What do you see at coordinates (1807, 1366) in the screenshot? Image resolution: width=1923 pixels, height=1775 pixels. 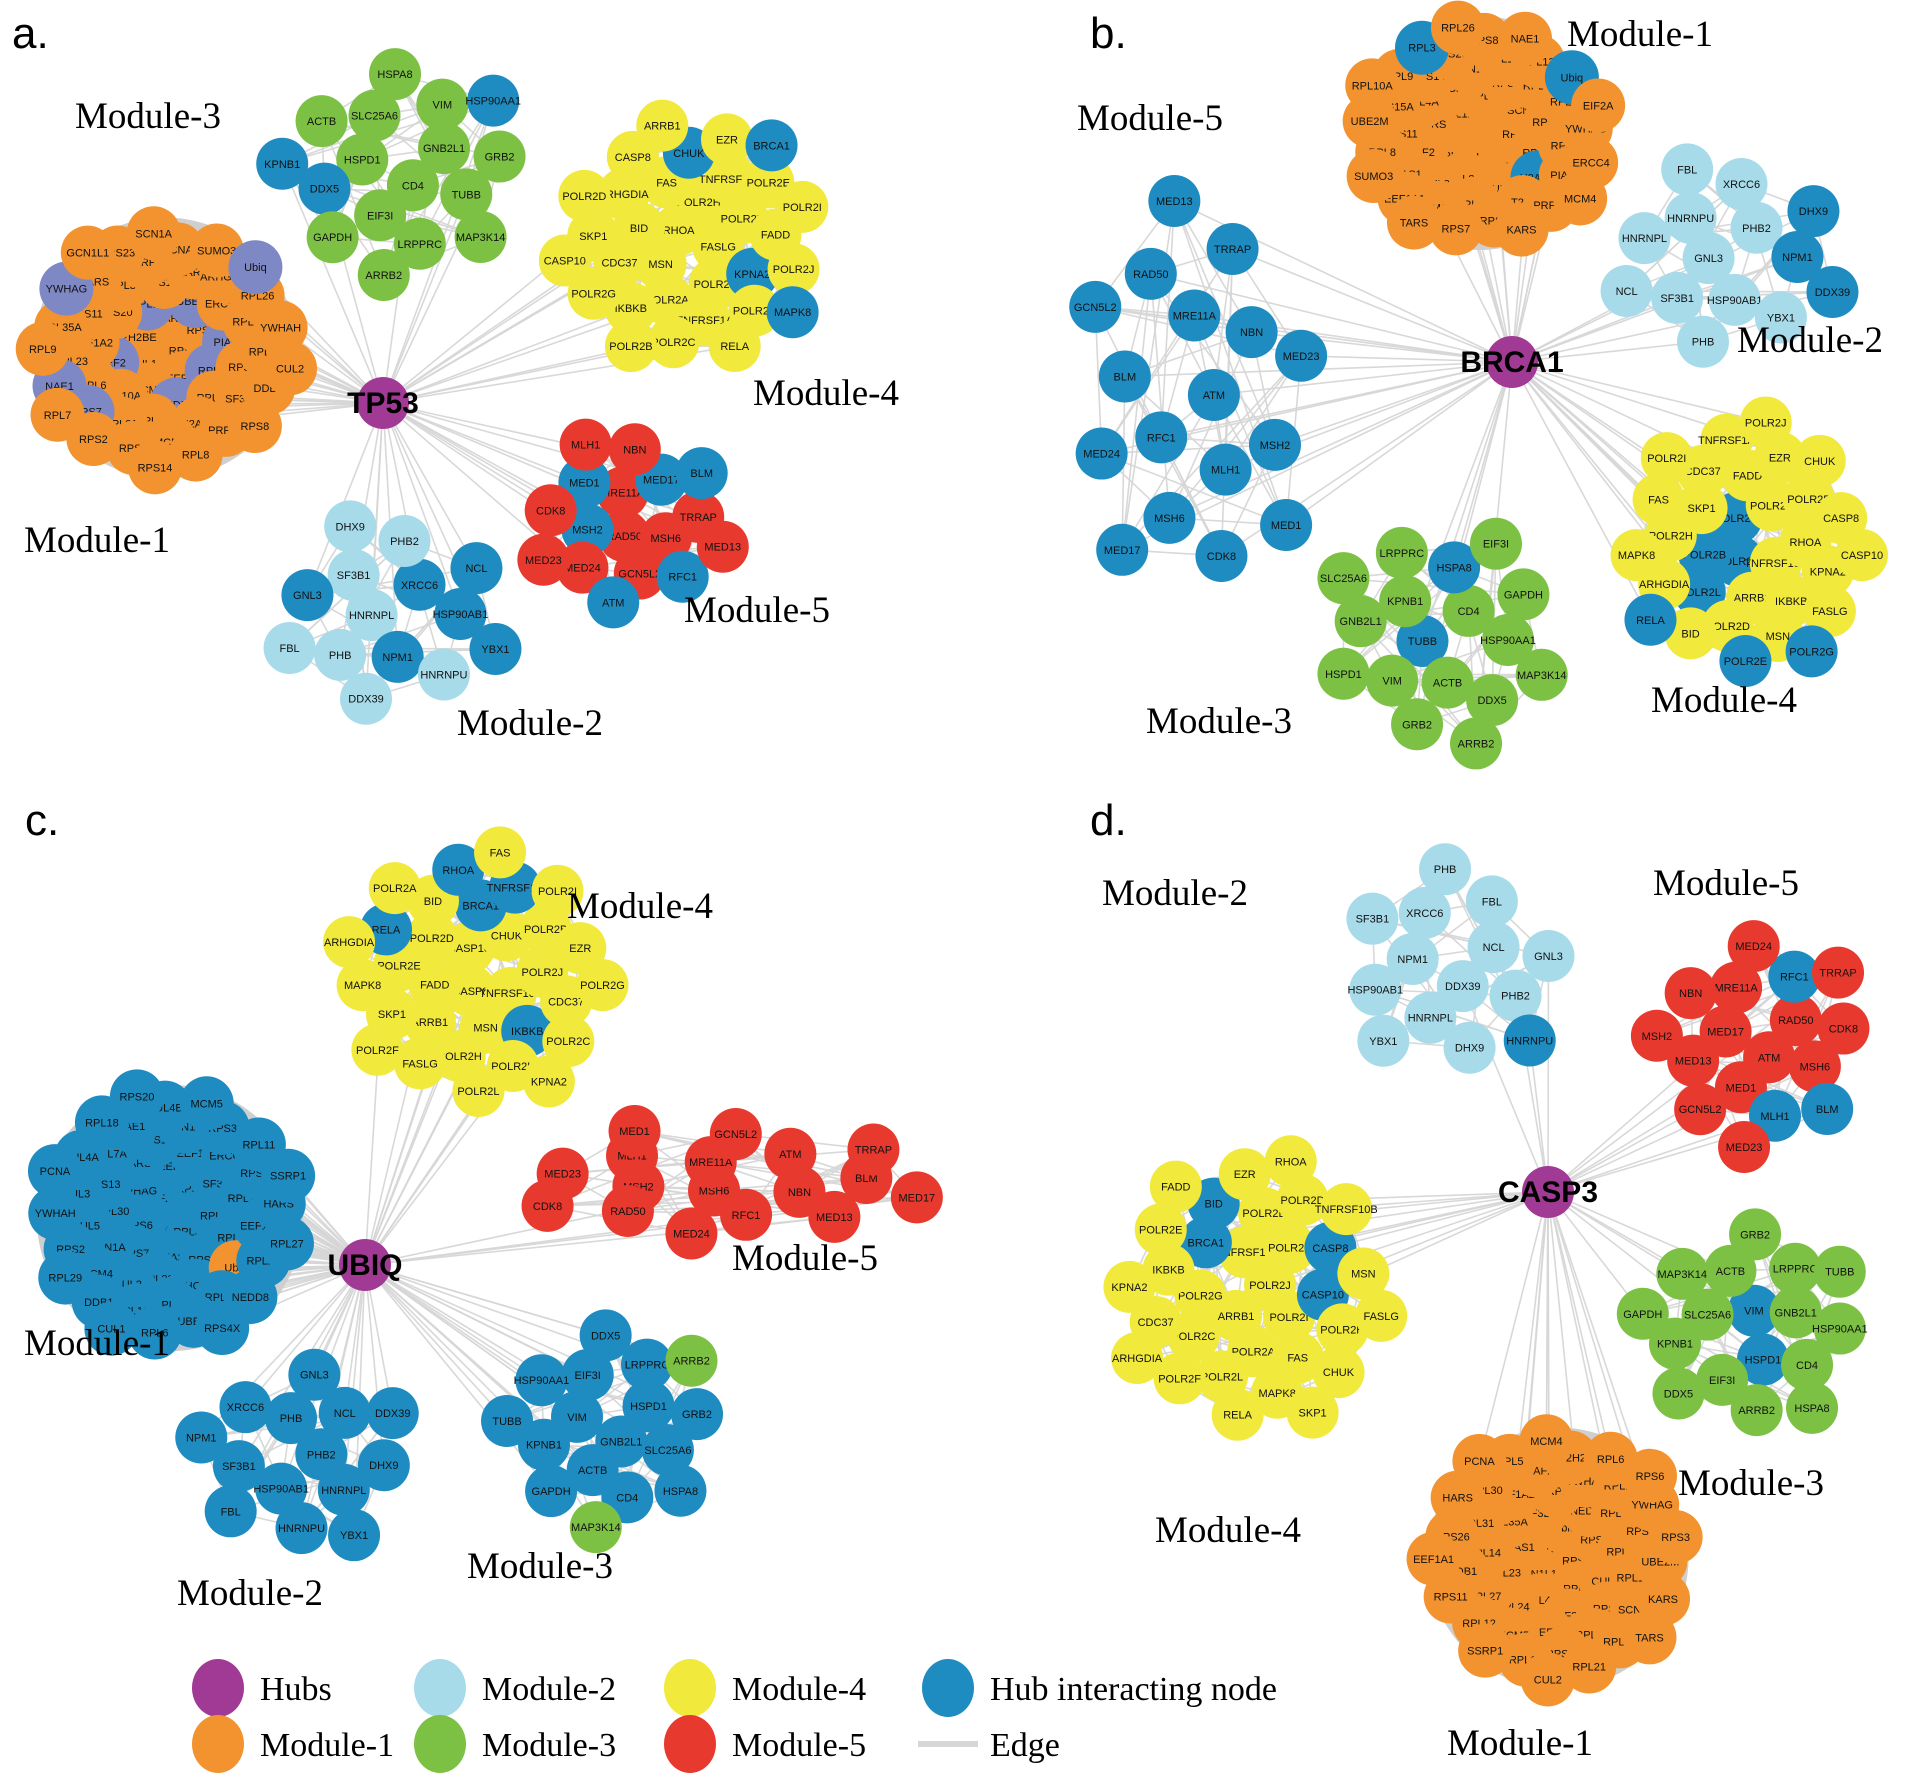 I see `node-label: CD4` at bounding box center [1807, 1366].